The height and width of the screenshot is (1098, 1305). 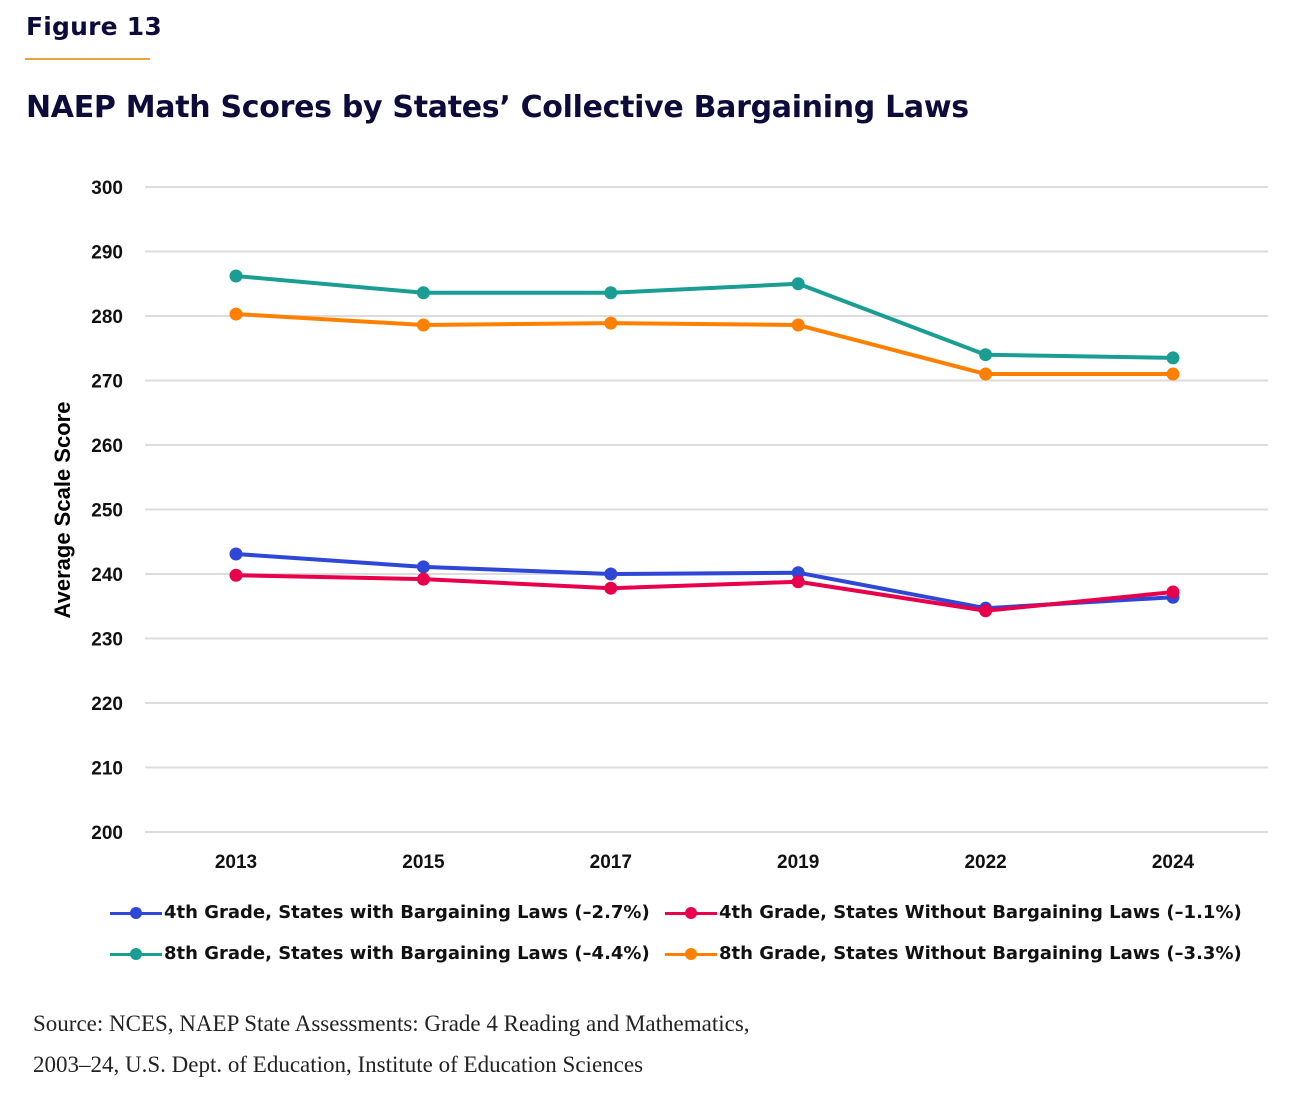 I want to click on y-tick-label: 240, so click(x=107, y=575).